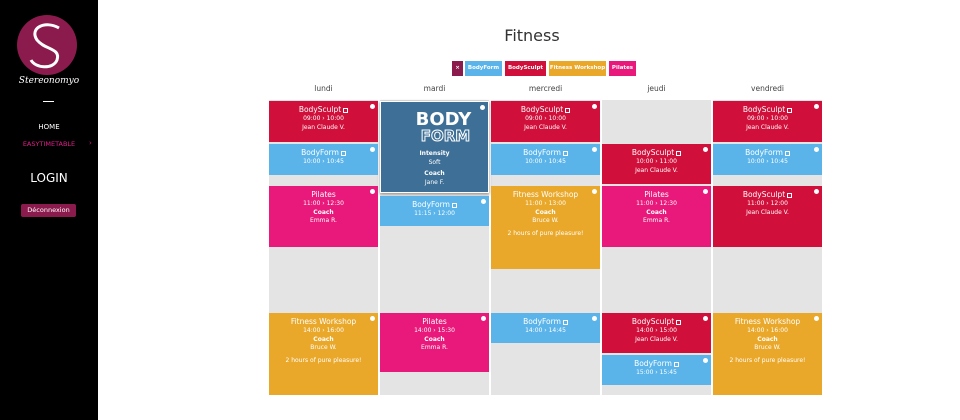 The width and height of the screenshot is (960, 420). Describe the element at coordinates (47, 45) in the screenshot. I see `logo` at that location.